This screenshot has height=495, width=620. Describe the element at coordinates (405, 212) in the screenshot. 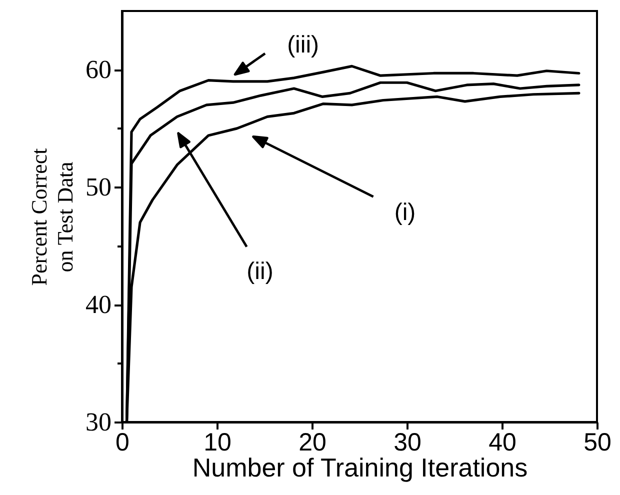

I see `annotation: (i)` at that location.